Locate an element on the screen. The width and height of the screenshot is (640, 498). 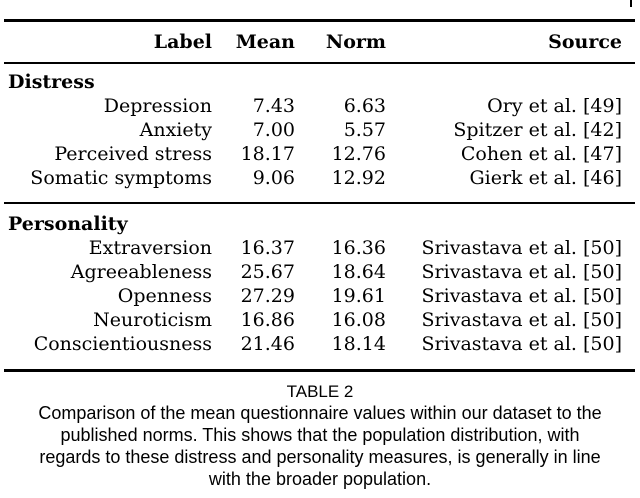
col-header-label: Label is located at coordinates (182, 42).